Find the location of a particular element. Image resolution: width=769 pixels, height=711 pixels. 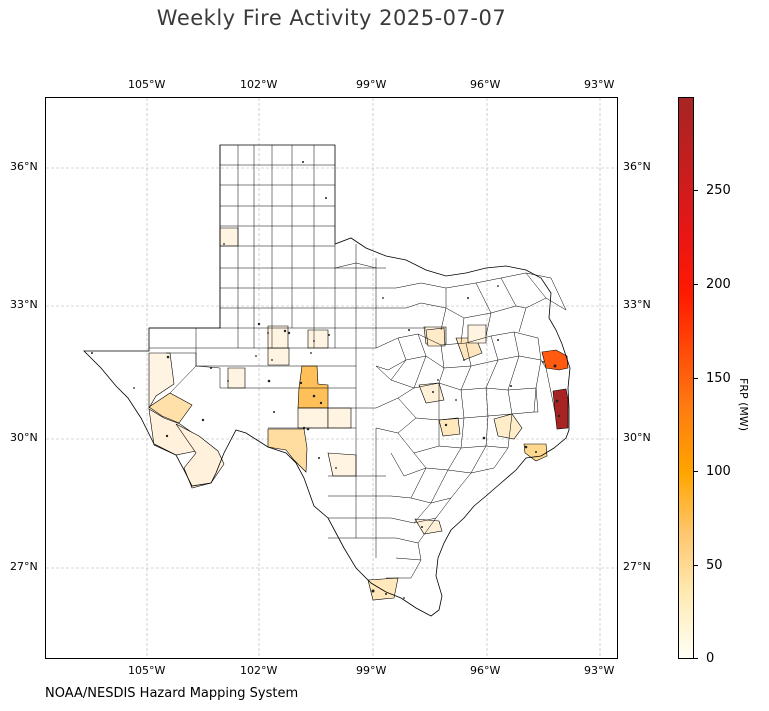

county-crane is located at coordinates (313, 418).